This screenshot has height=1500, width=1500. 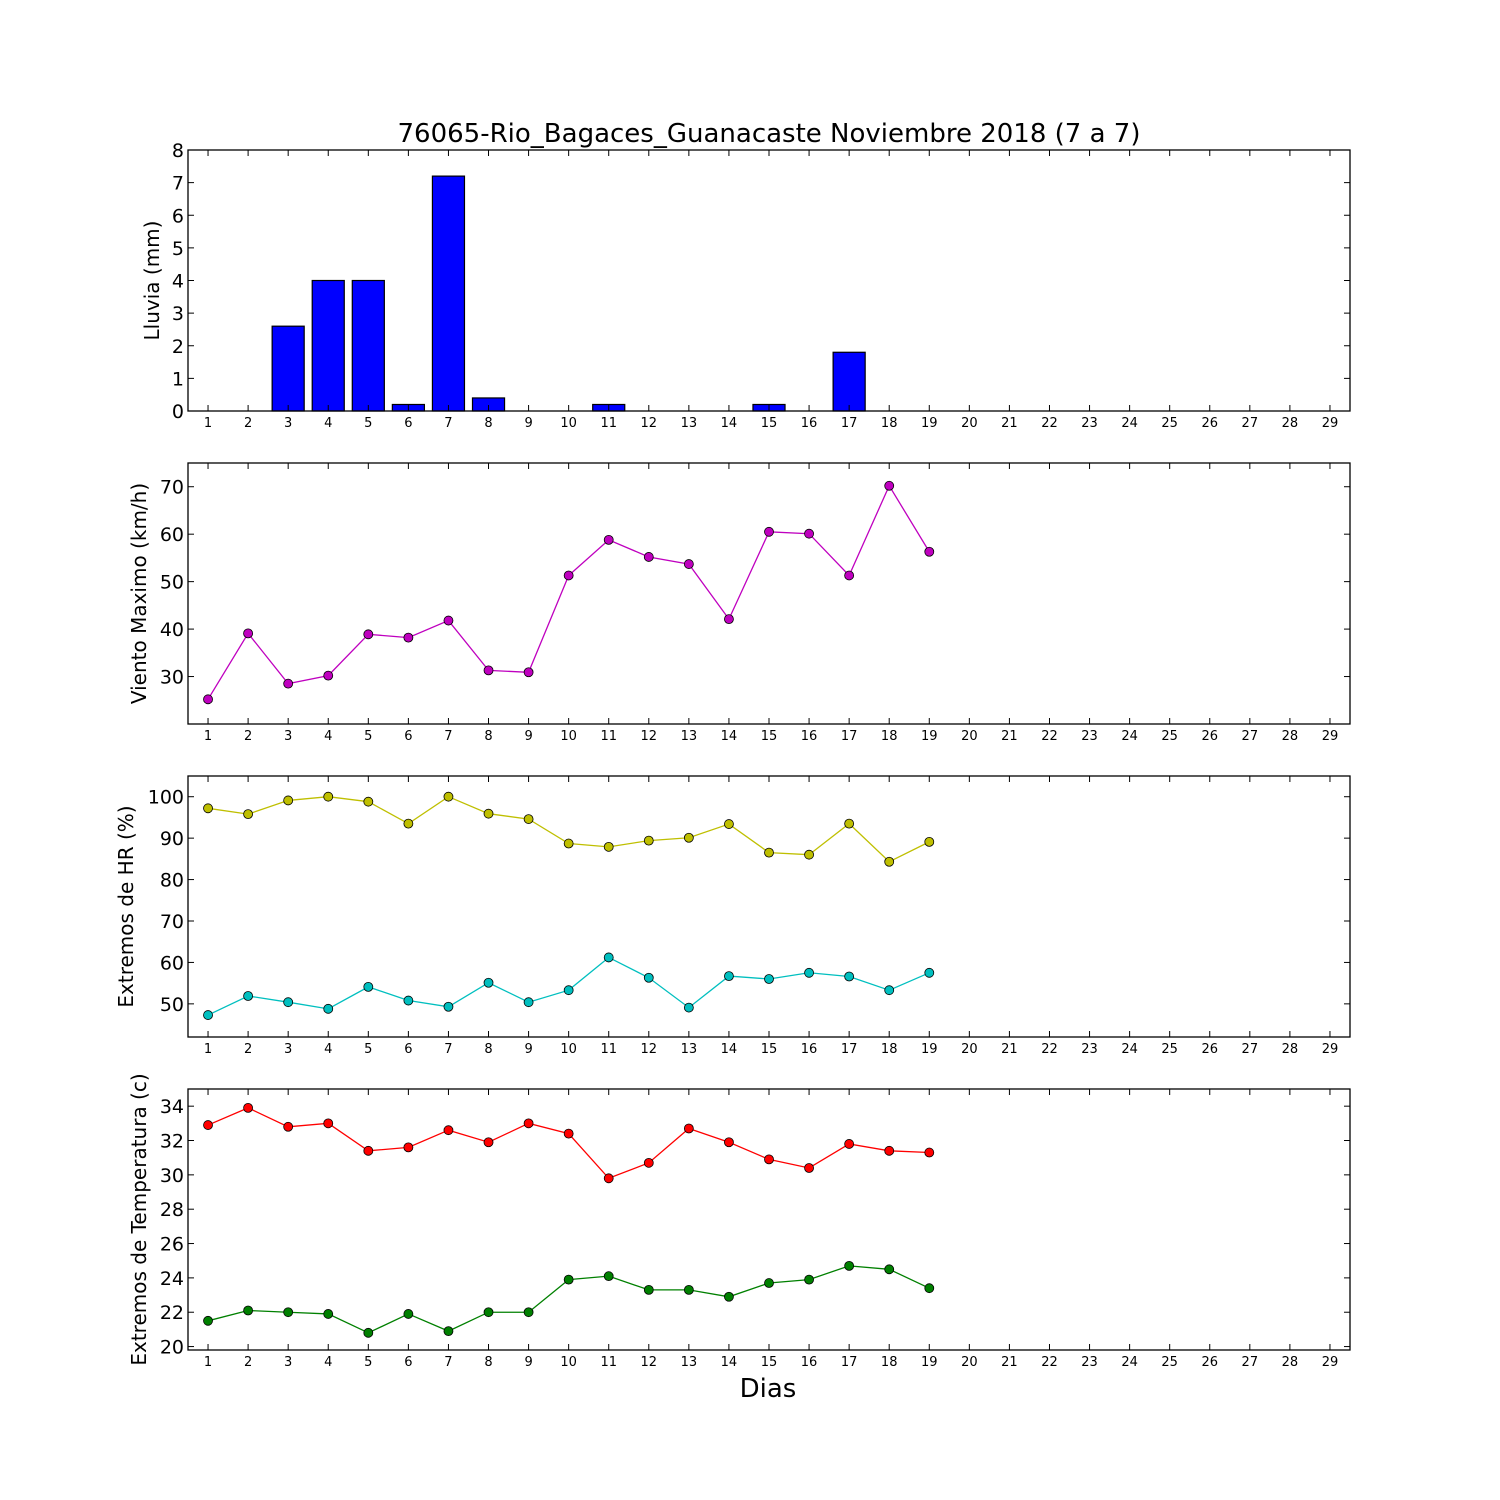 What do you see at coordinates (568, 423) in the screenshot?
I see `x-tick-label: 10` at bounding box center [568, 423].